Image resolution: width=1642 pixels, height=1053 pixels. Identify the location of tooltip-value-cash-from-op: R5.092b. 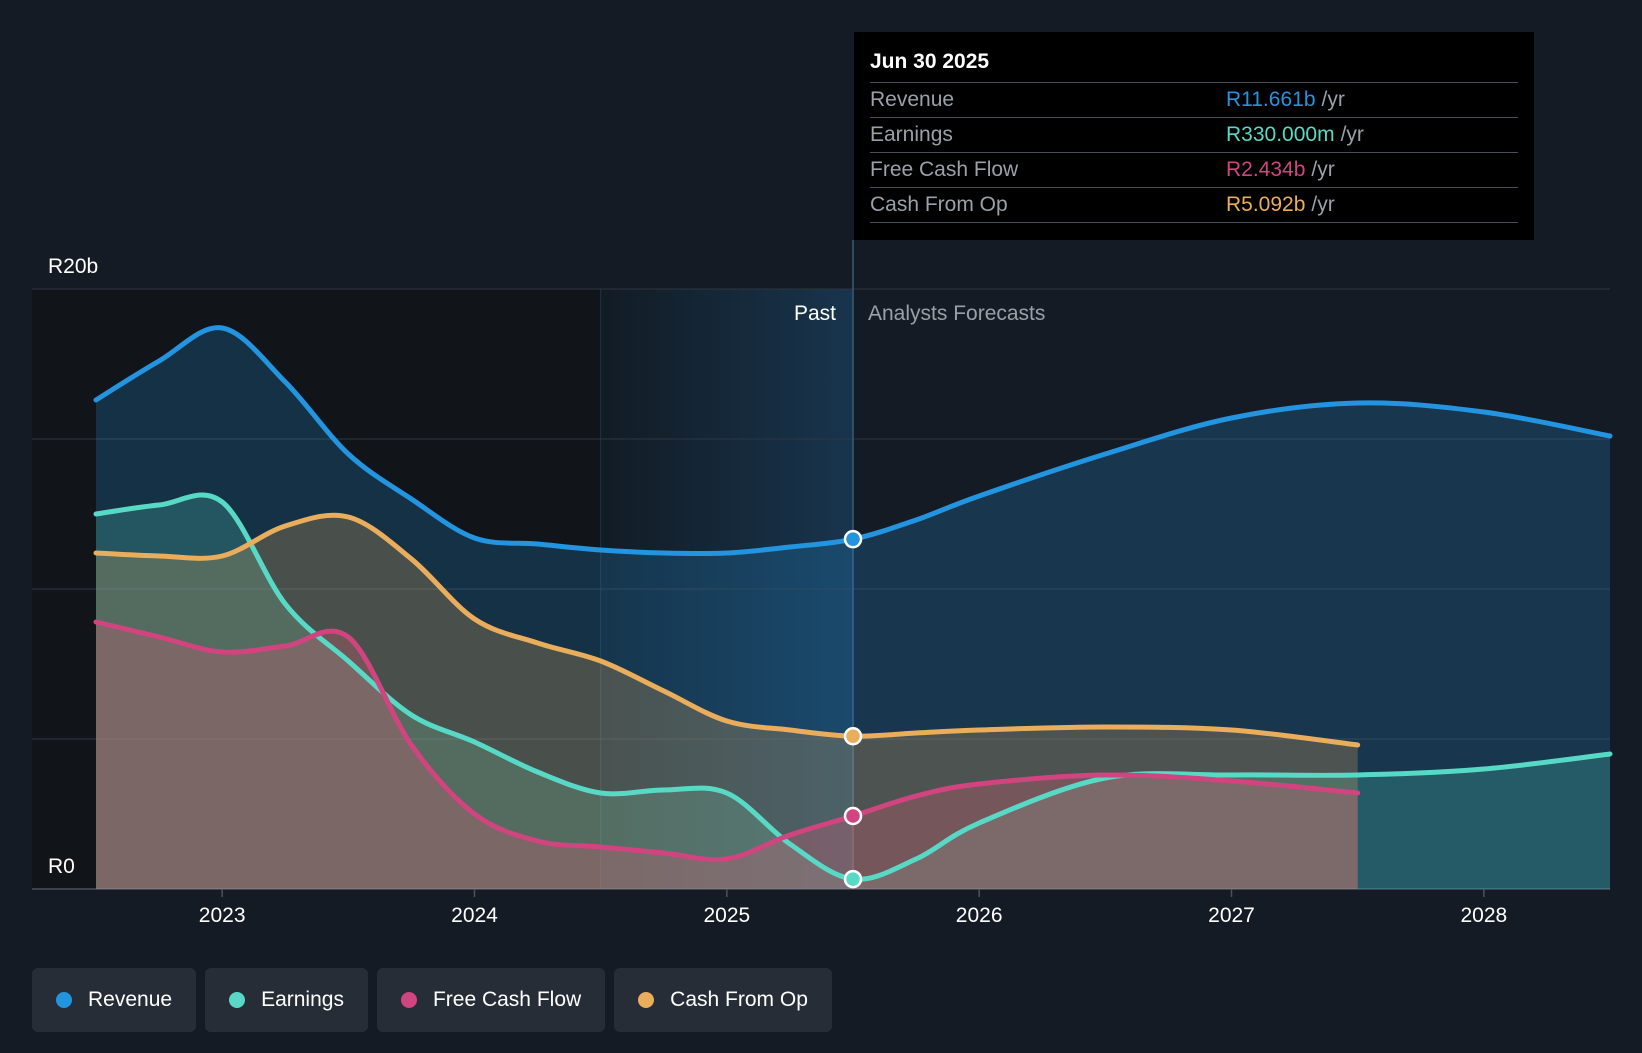
(1266, 204).